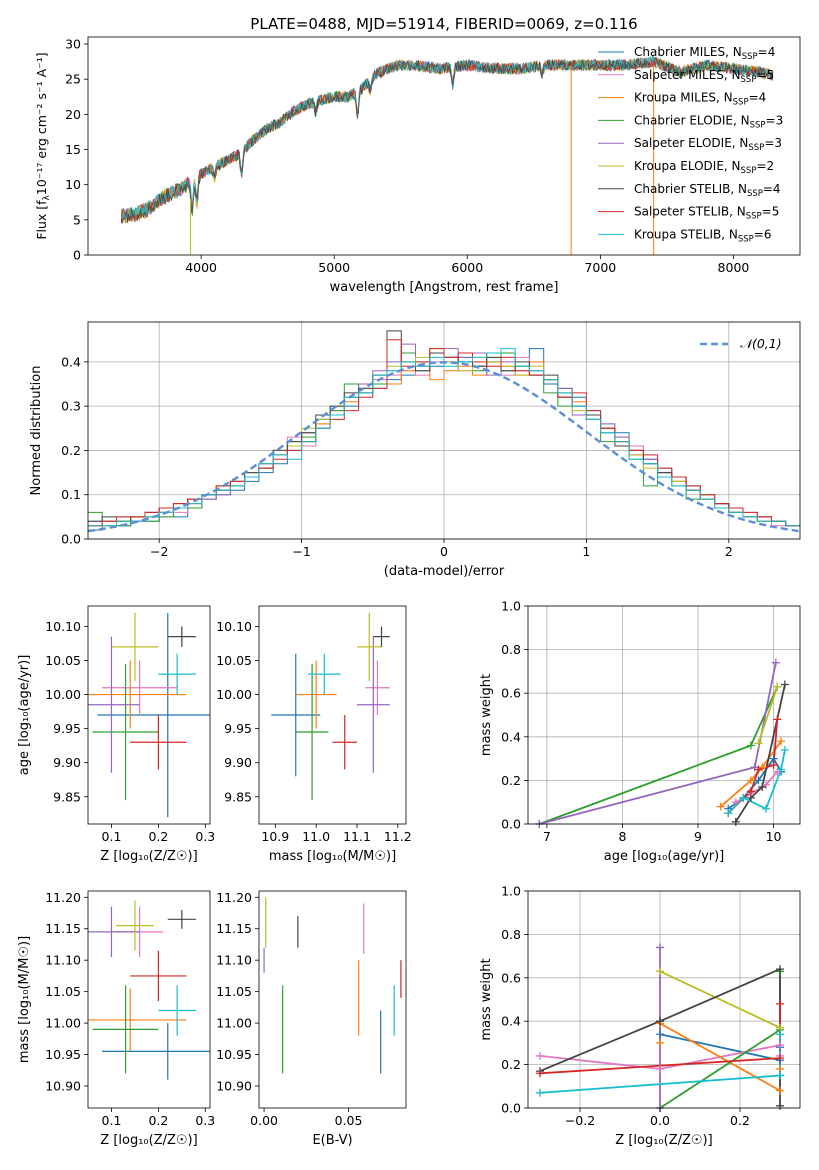  What do you see at coordinates (332, 1140) in the screenshot?
I see `x-axis-label: E(B-V)` at bounding box center [332, 1140].